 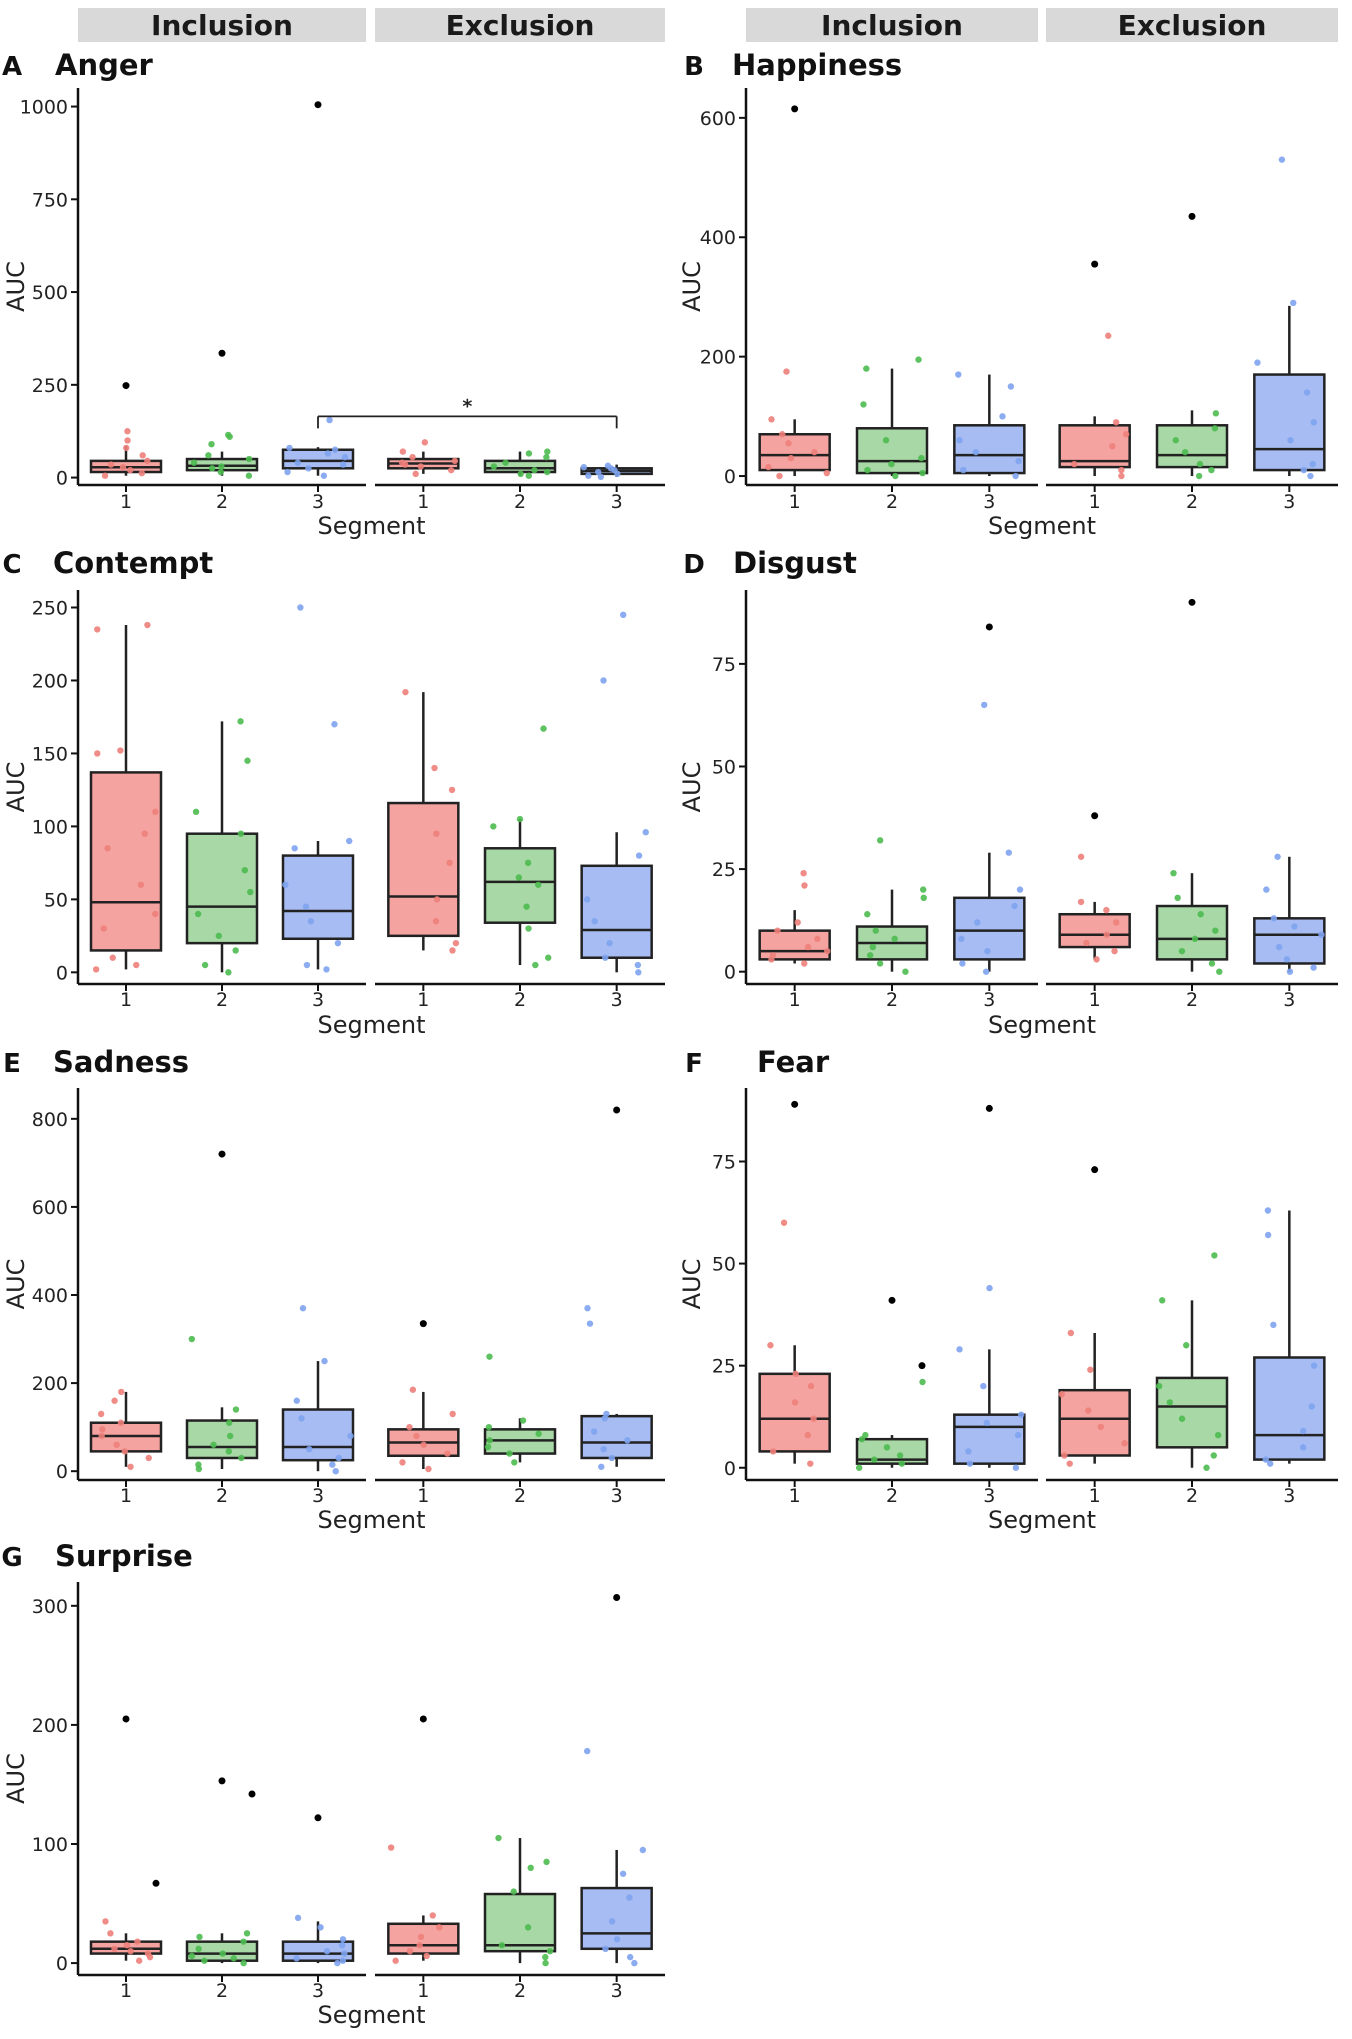 What do you see at coordinates (50, 609) in the screenshot?
I see `y-tick-label: 250` at bounding box center [50, 609].